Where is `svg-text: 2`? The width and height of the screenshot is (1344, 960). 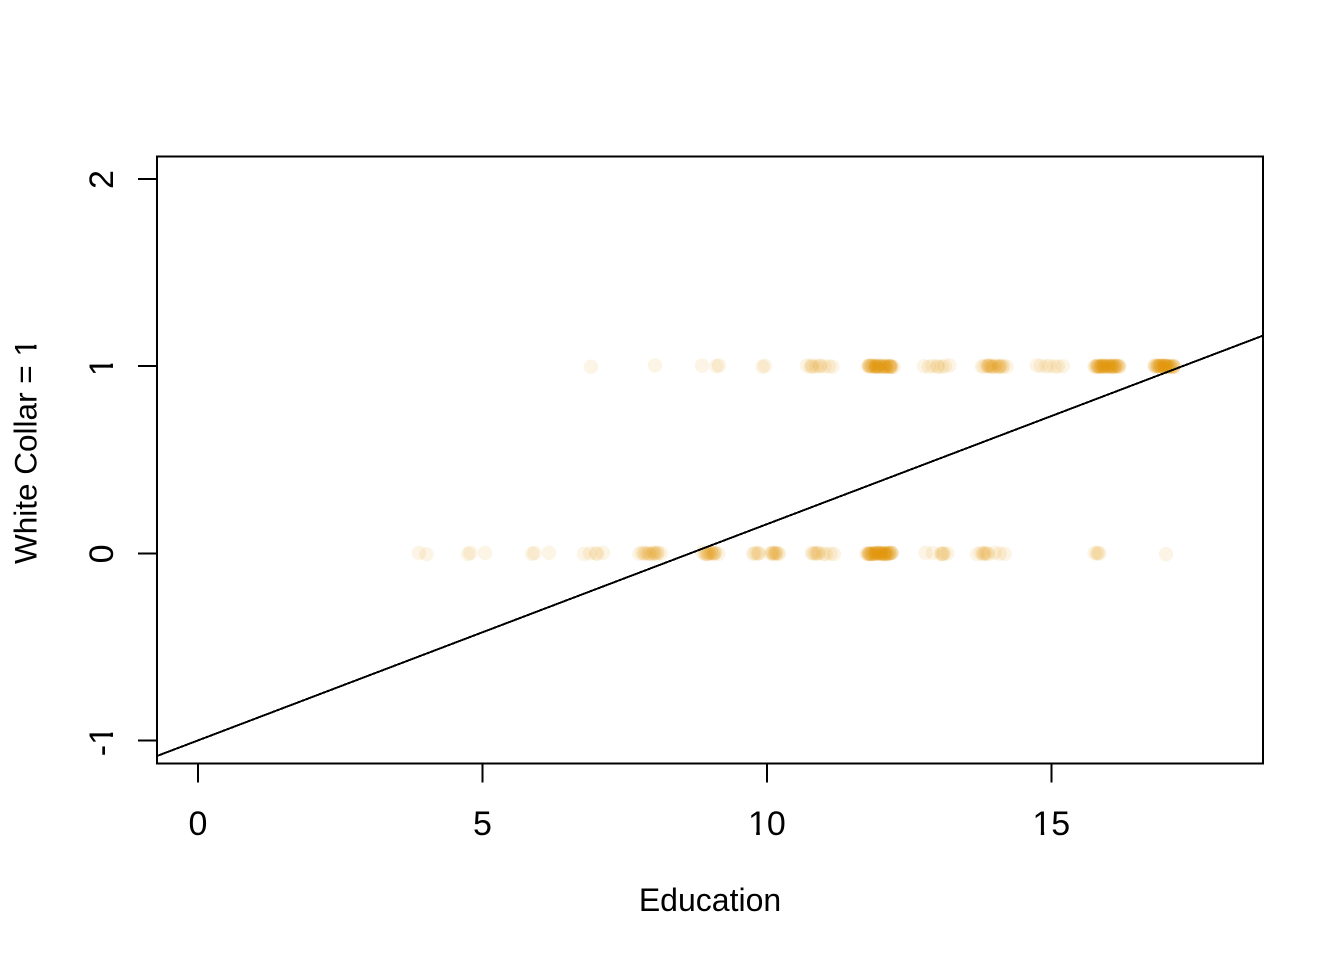
svg-text: 2 is located at coordinates (102, 179).